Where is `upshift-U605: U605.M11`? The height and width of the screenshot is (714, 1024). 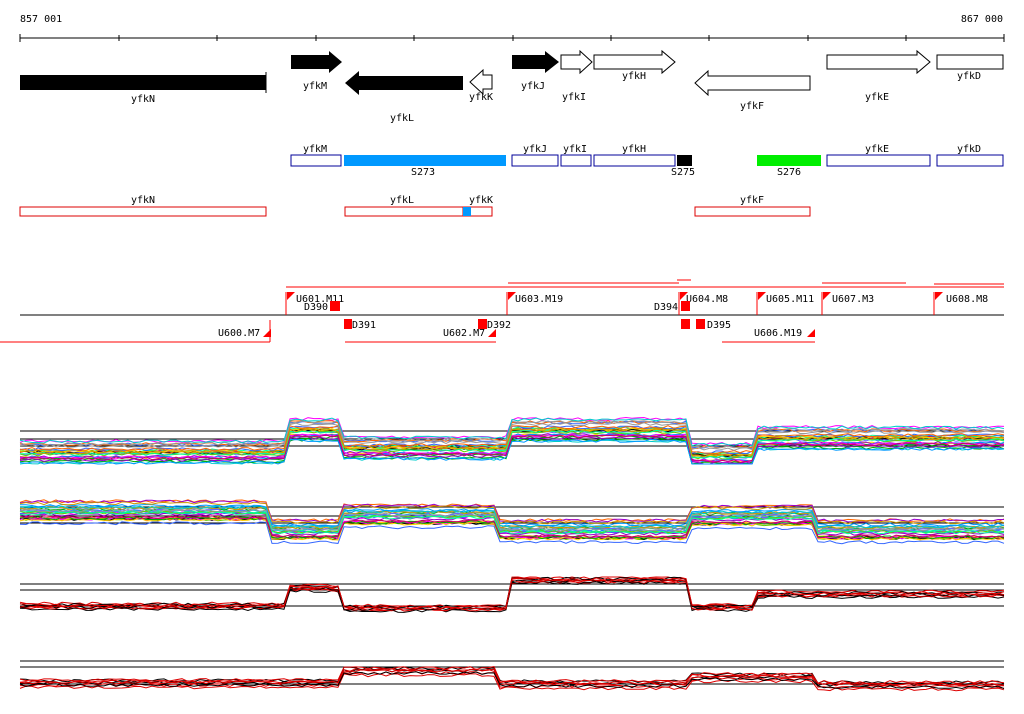
upshift-U605: U605.M11 is located at coordinates (785, 303).